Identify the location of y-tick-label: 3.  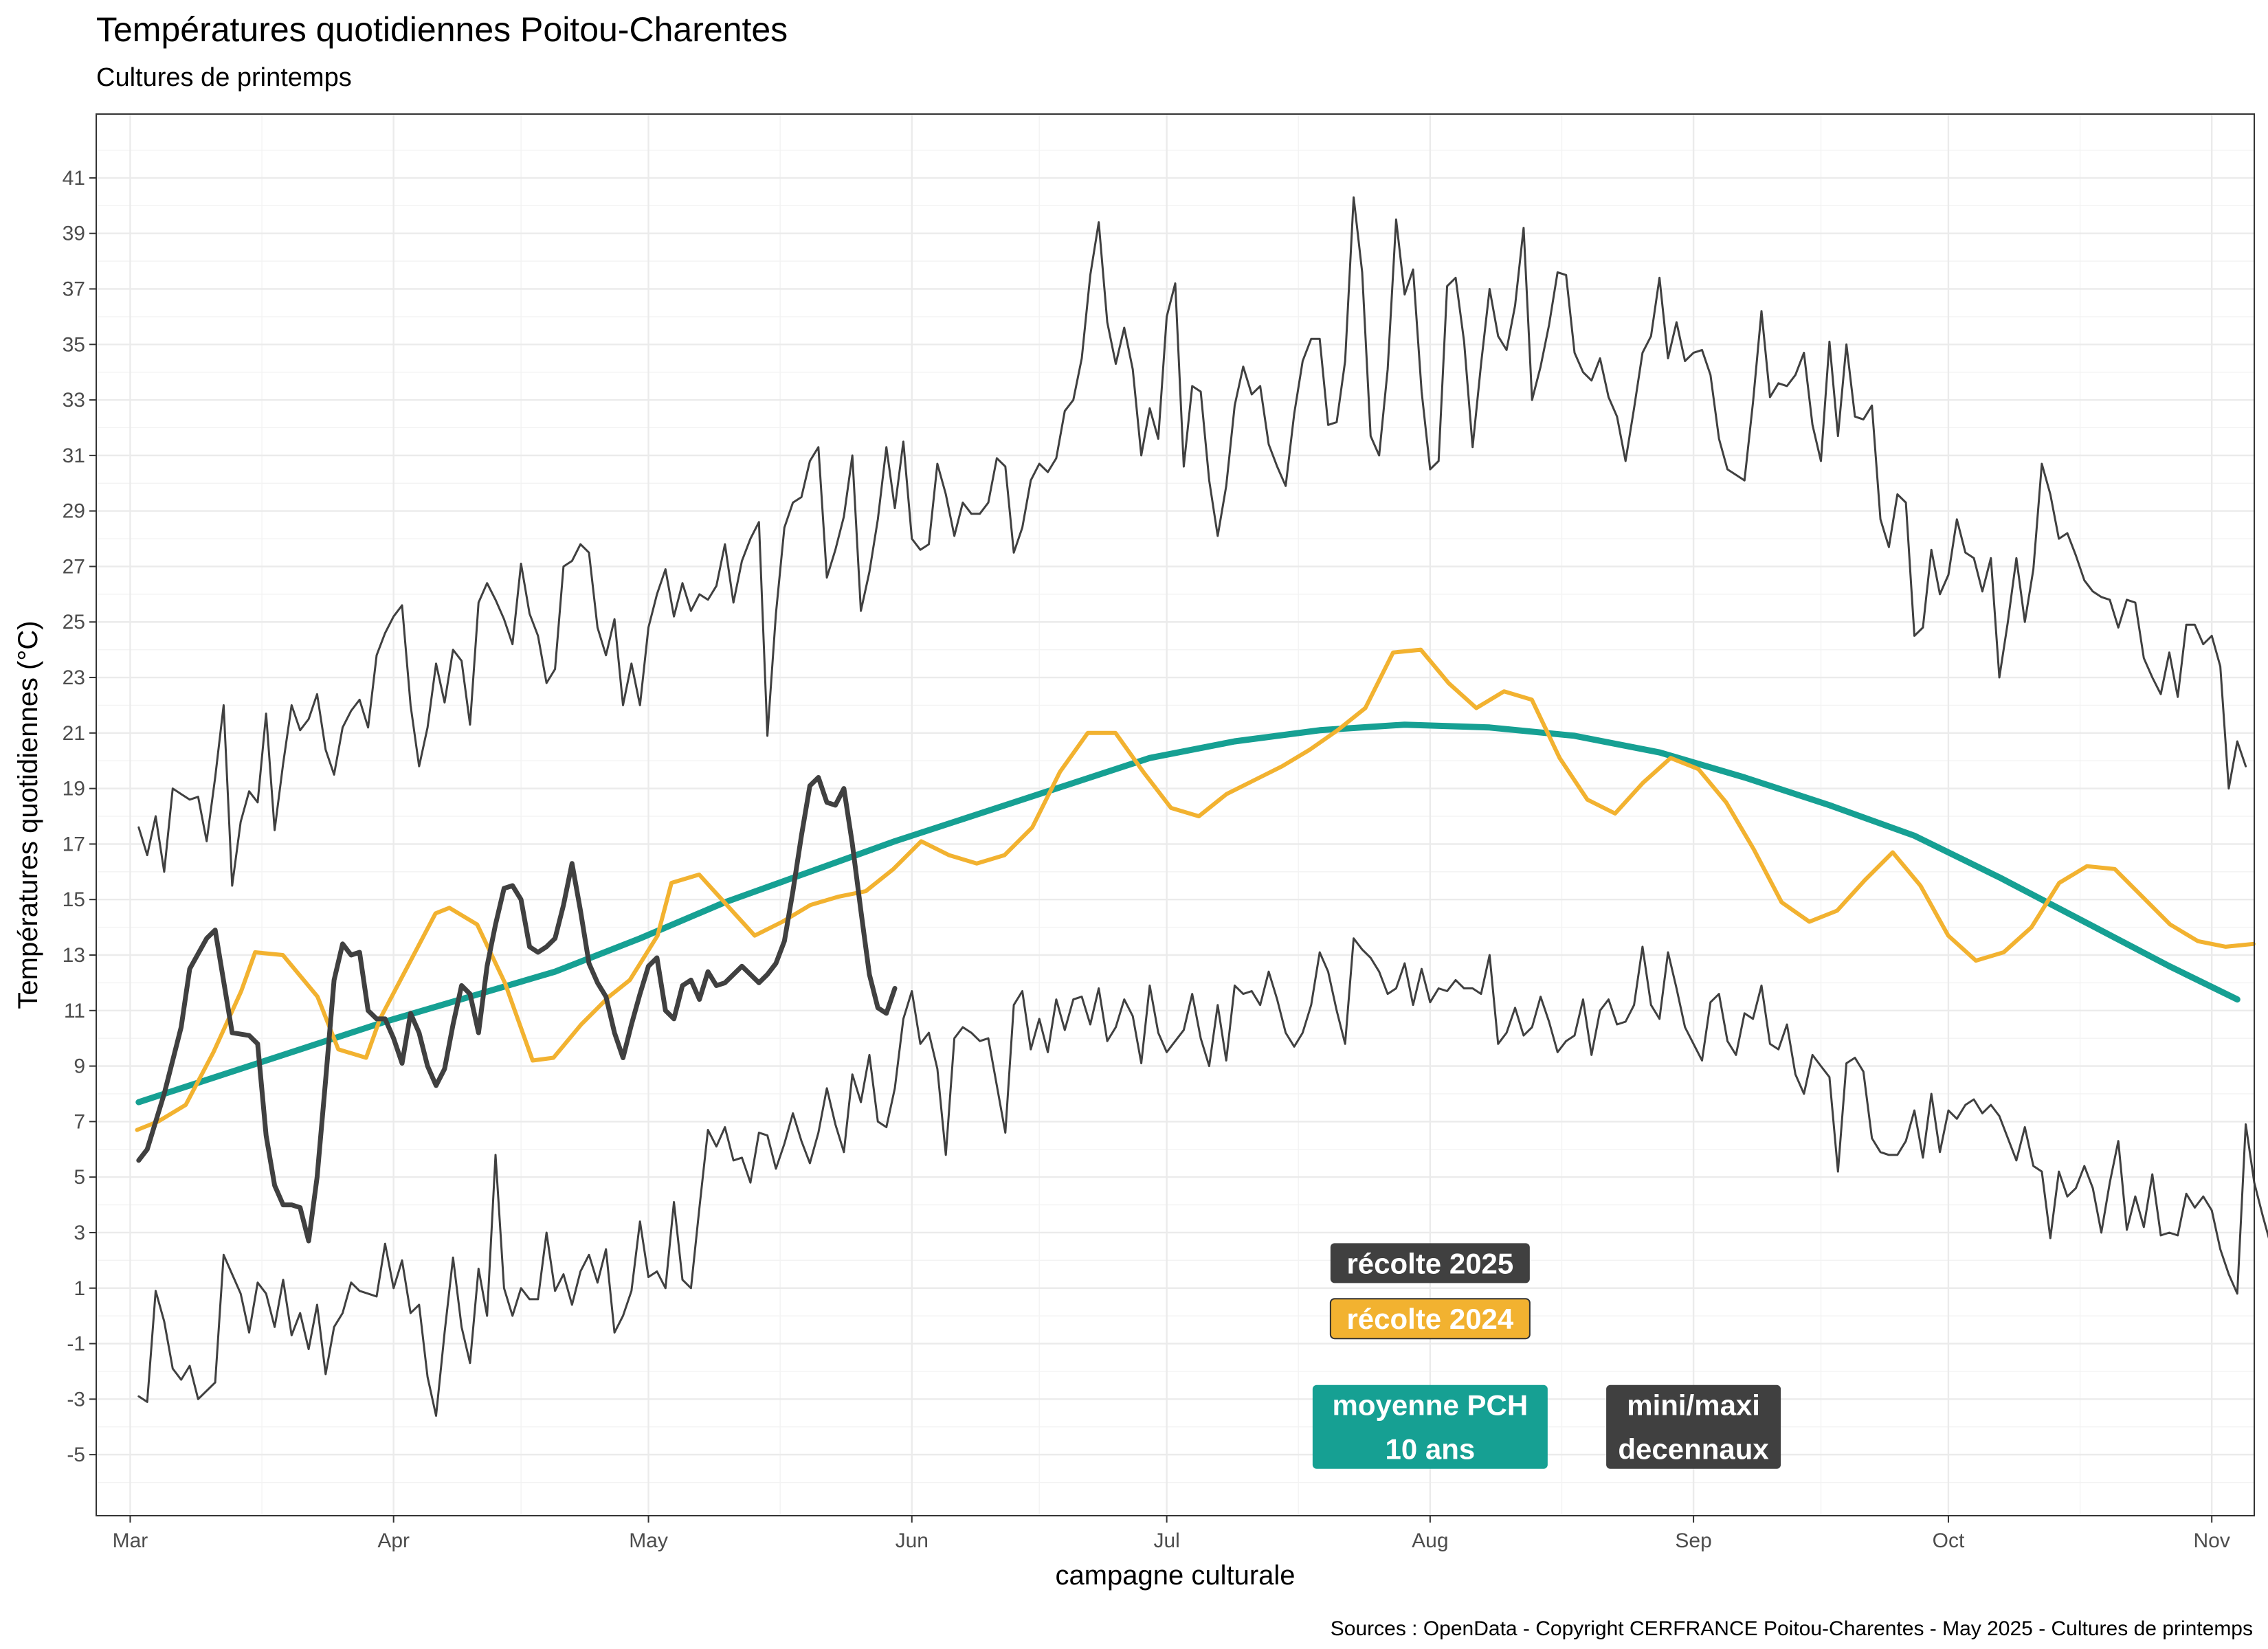
(79, 1233).